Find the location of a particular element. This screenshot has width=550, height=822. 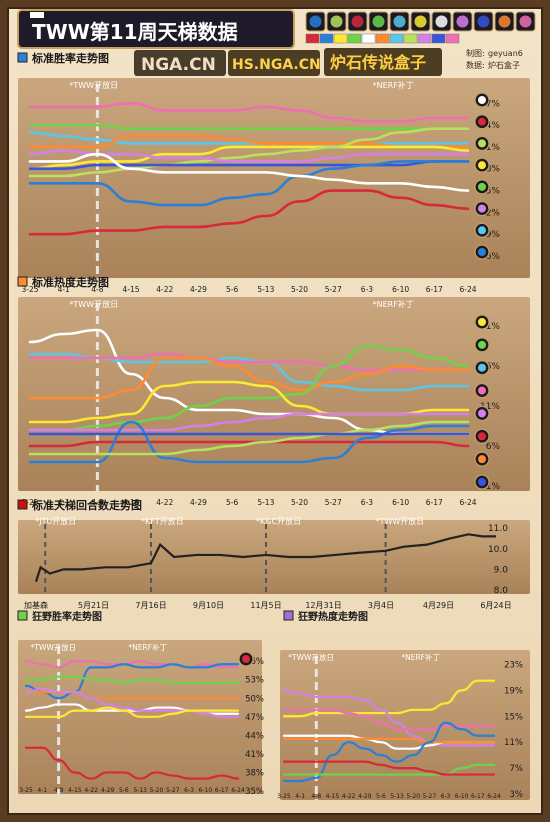

chart-title: 标准胜率走势图 is located at coordinates (70, 58).